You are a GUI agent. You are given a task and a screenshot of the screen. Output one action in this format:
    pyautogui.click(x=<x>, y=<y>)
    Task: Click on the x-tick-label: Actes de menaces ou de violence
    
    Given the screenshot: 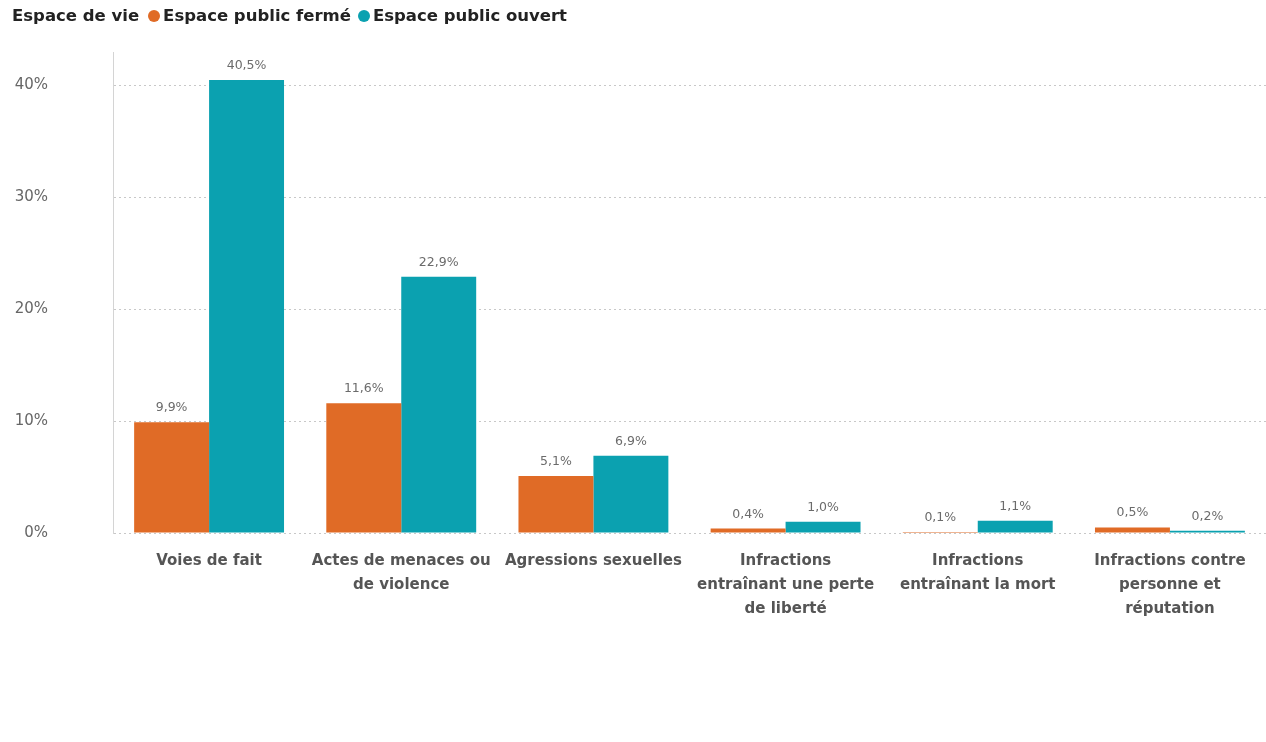 What is the action you would take?
    pyautogui.click(x=401, y=571)
    